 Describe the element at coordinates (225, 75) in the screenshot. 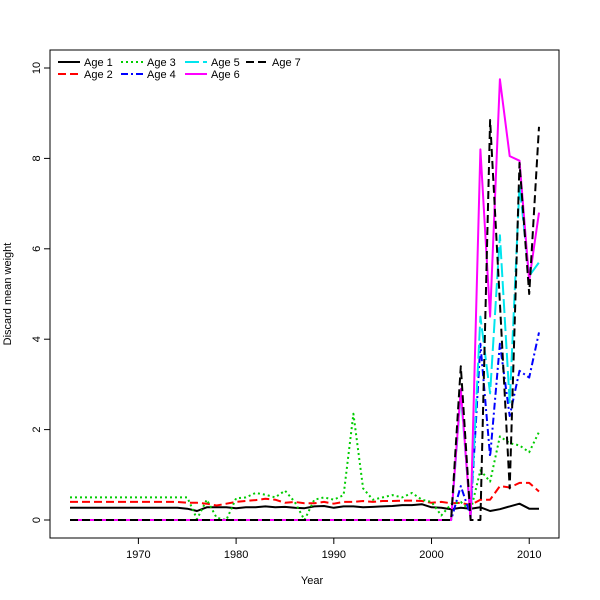

I see `legend-label-6: Age 6` at that location.